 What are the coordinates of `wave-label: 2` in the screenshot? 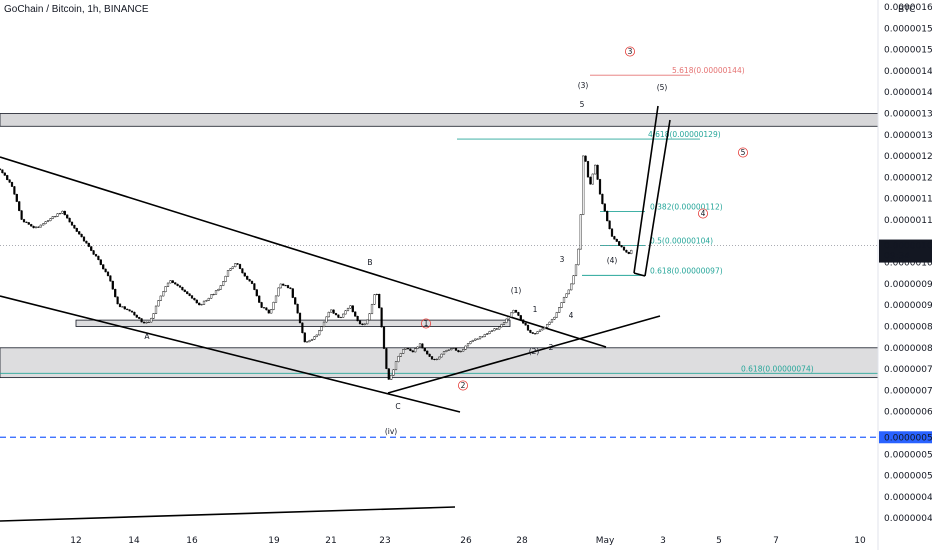 It's located at (551, 347).